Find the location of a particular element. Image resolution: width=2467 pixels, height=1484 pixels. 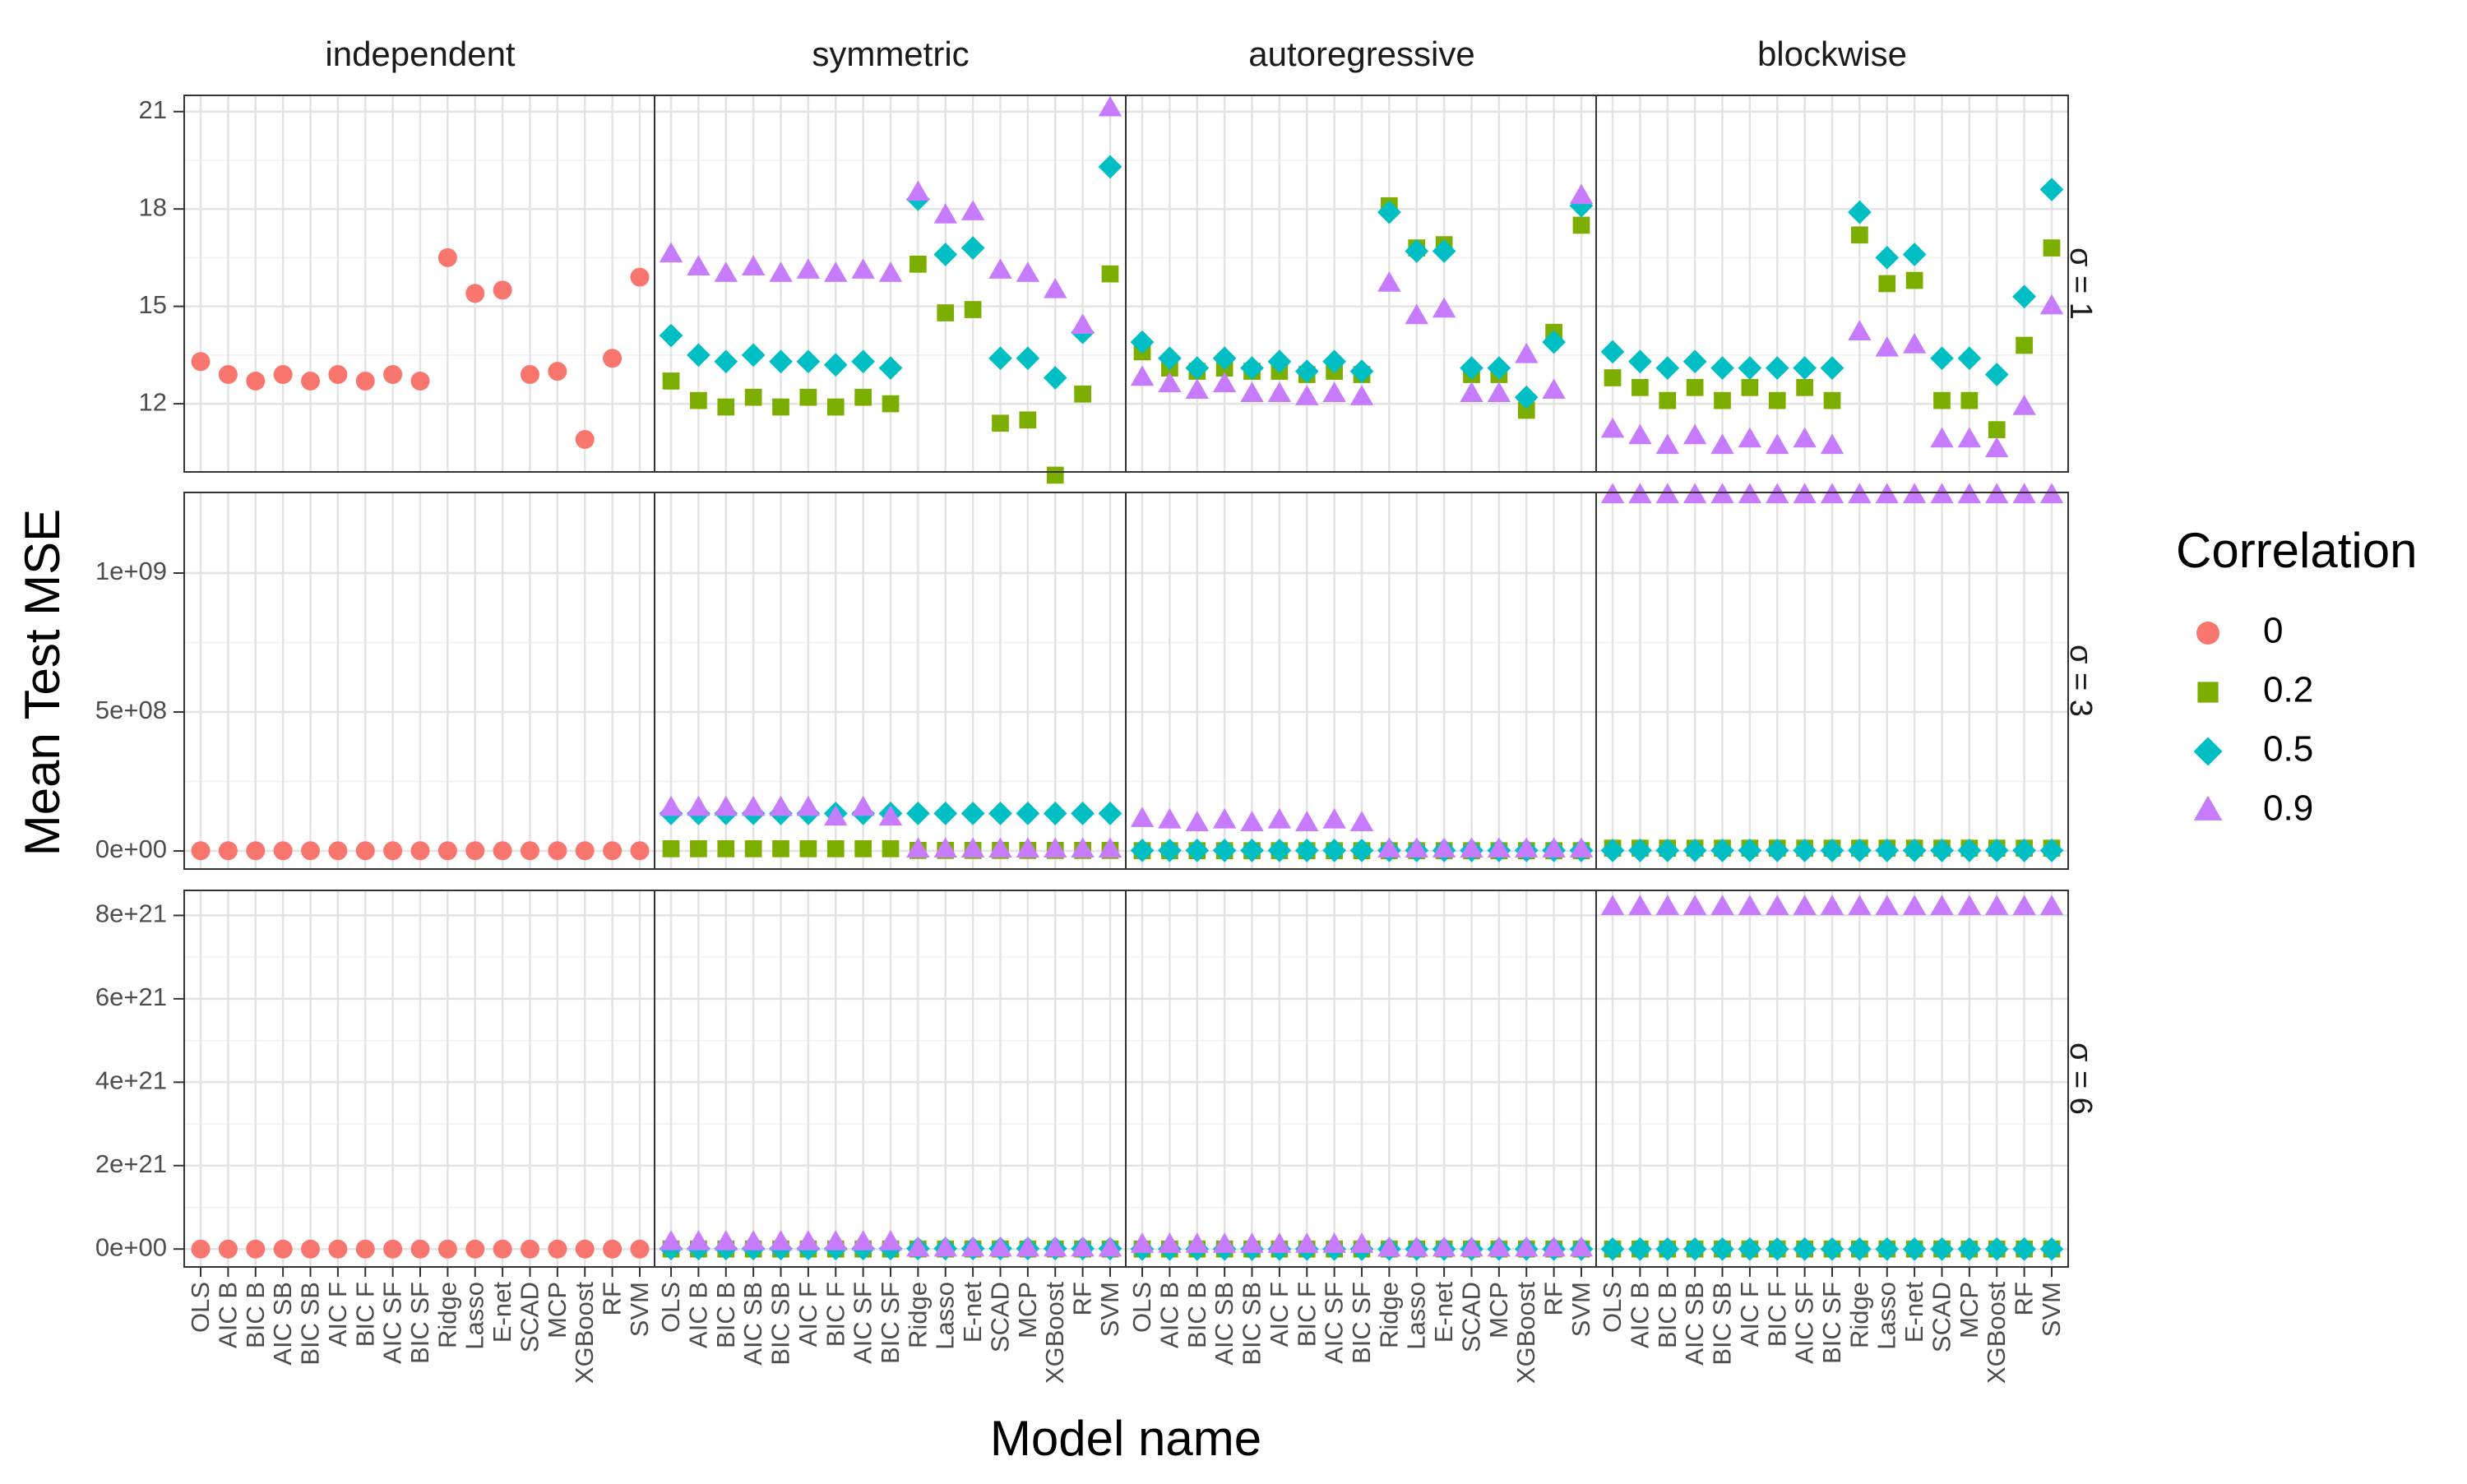

x-tick-label: BIC B is located at coordinates (1197, 1315).